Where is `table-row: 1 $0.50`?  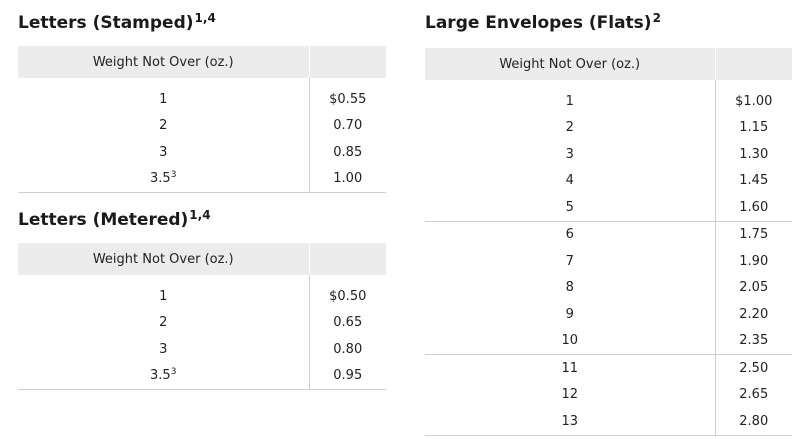
table-row: 1 $0.50 is located at coordinates (202, 296).